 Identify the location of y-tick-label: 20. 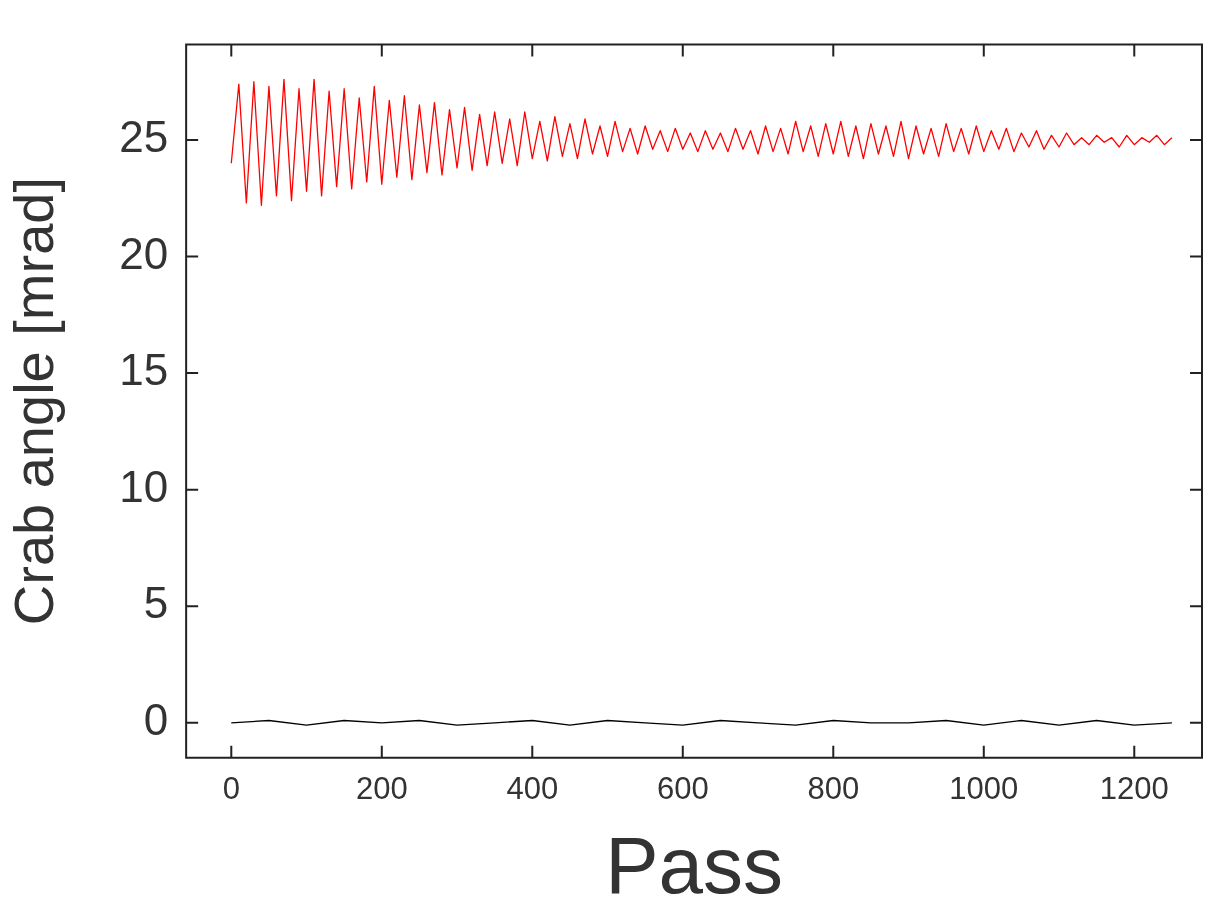
(144, 253).